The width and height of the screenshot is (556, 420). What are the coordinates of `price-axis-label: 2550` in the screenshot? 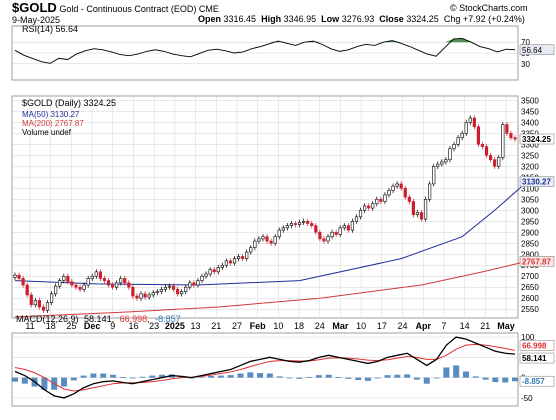 It's located at (530, 309).